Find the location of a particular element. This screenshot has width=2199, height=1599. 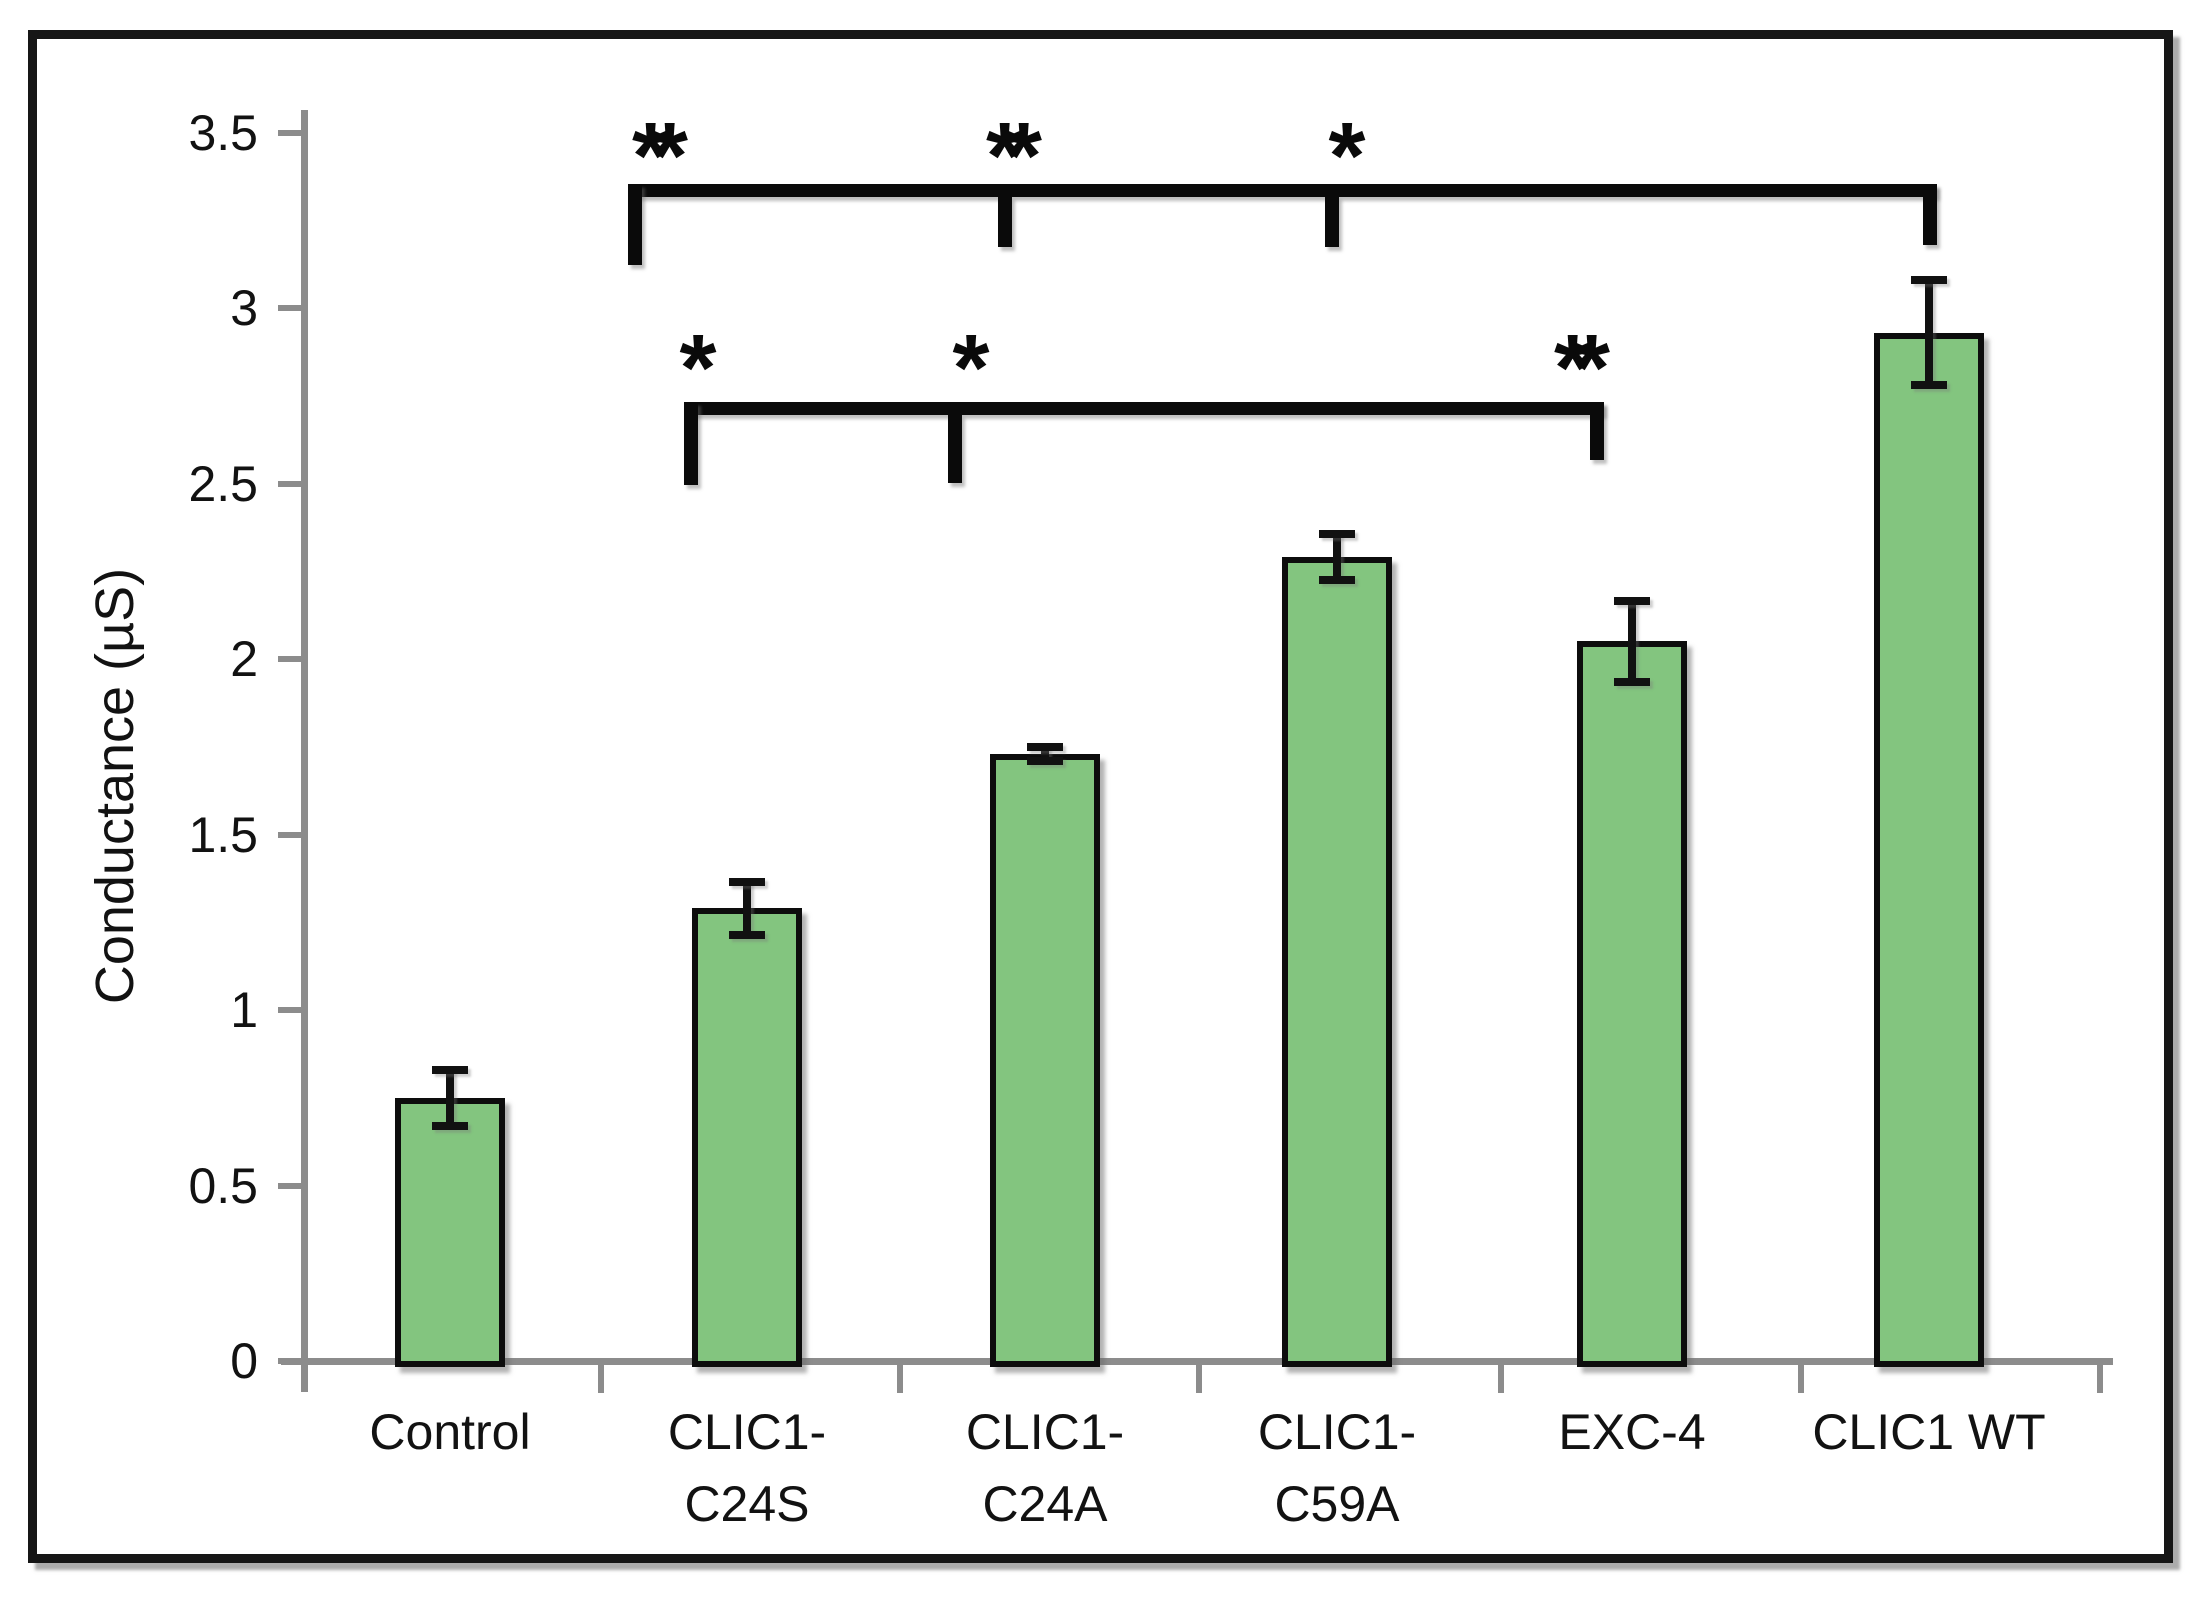

significance-bracket-1-right-drop is located at coordinates (1930, 214).